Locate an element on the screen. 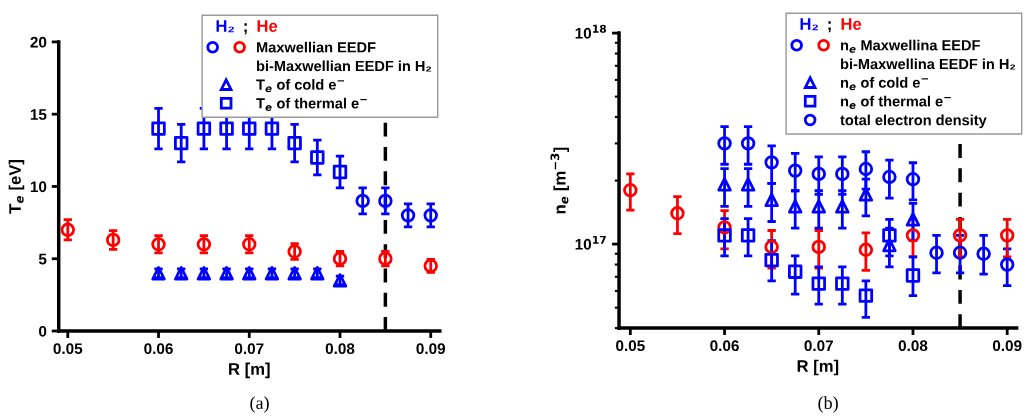 The image size is (1030, 419). y-tick-label: 5 is located at coordinates (42, 259).